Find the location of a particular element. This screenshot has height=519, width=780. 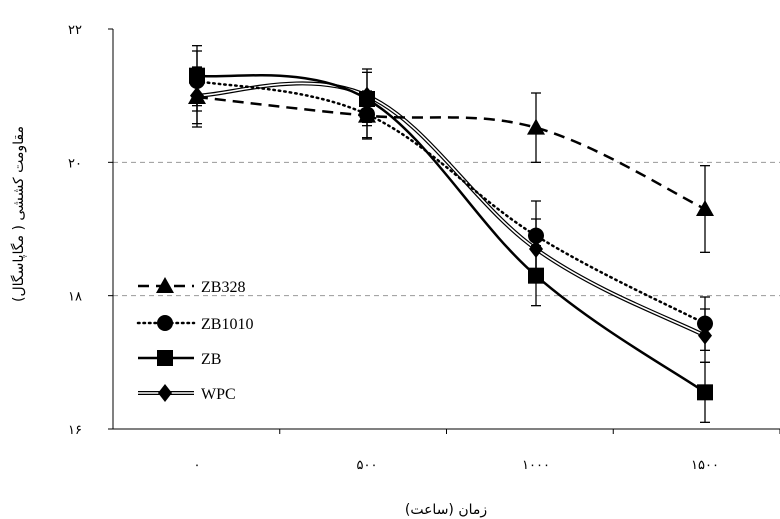

legend-marker-ZB328 is located at coordinates (165, 285).